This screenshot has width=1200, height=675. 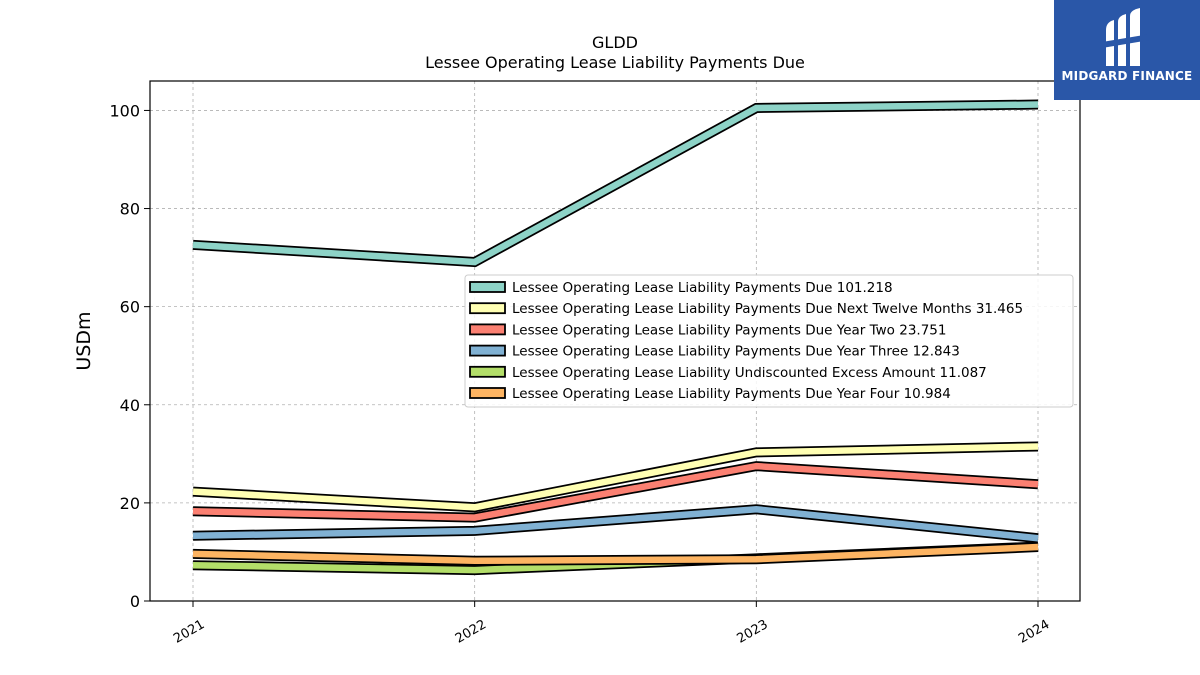 I want to click on x-tick-label: 2022, so click(x=471, y=632).